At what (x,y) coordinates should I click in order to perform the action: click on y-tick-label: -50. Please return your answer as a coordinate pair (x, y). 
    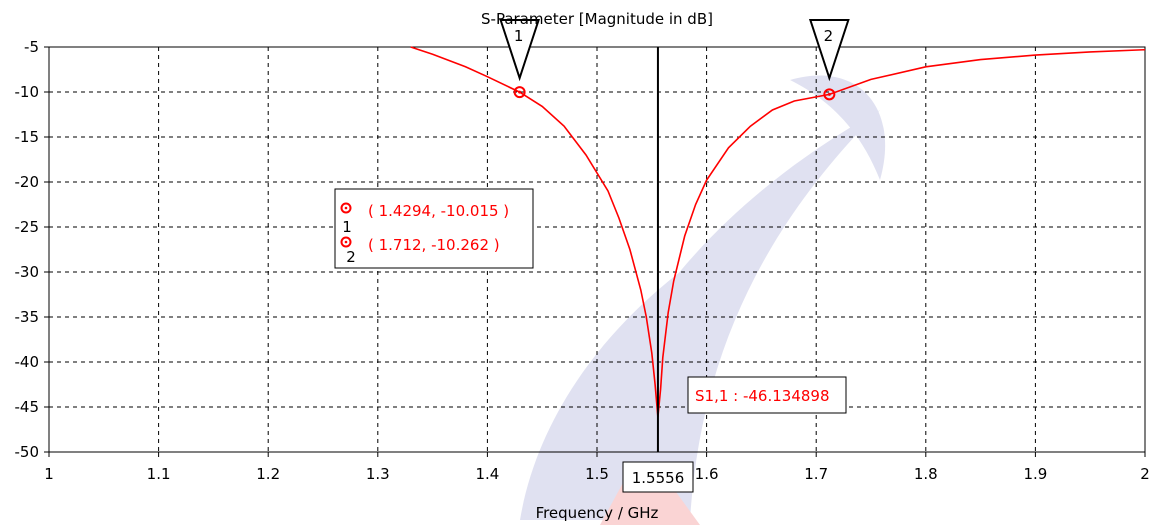
    Looking at the image, I should click on (27, 452).